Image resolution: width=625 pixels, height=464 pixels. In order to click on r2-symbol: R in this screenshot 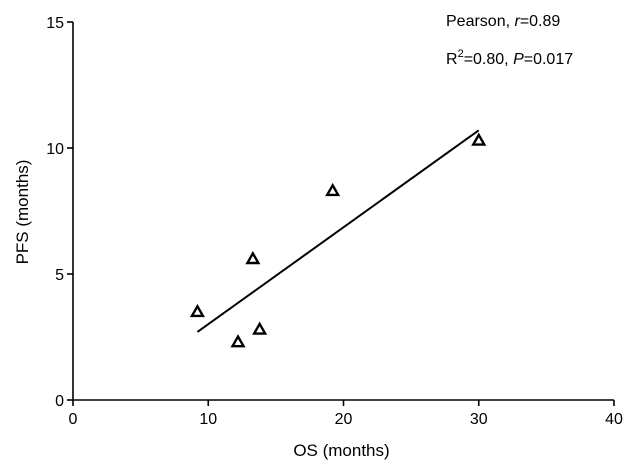, I will do `click(452, 59)`.